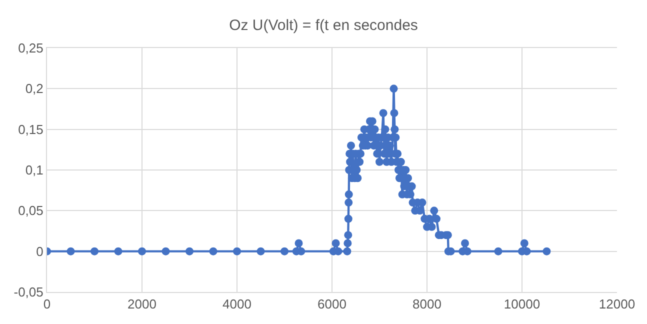 This screenshot has height=324, width=647. I want to click on y-tick-label: 0, so click(40, 251).